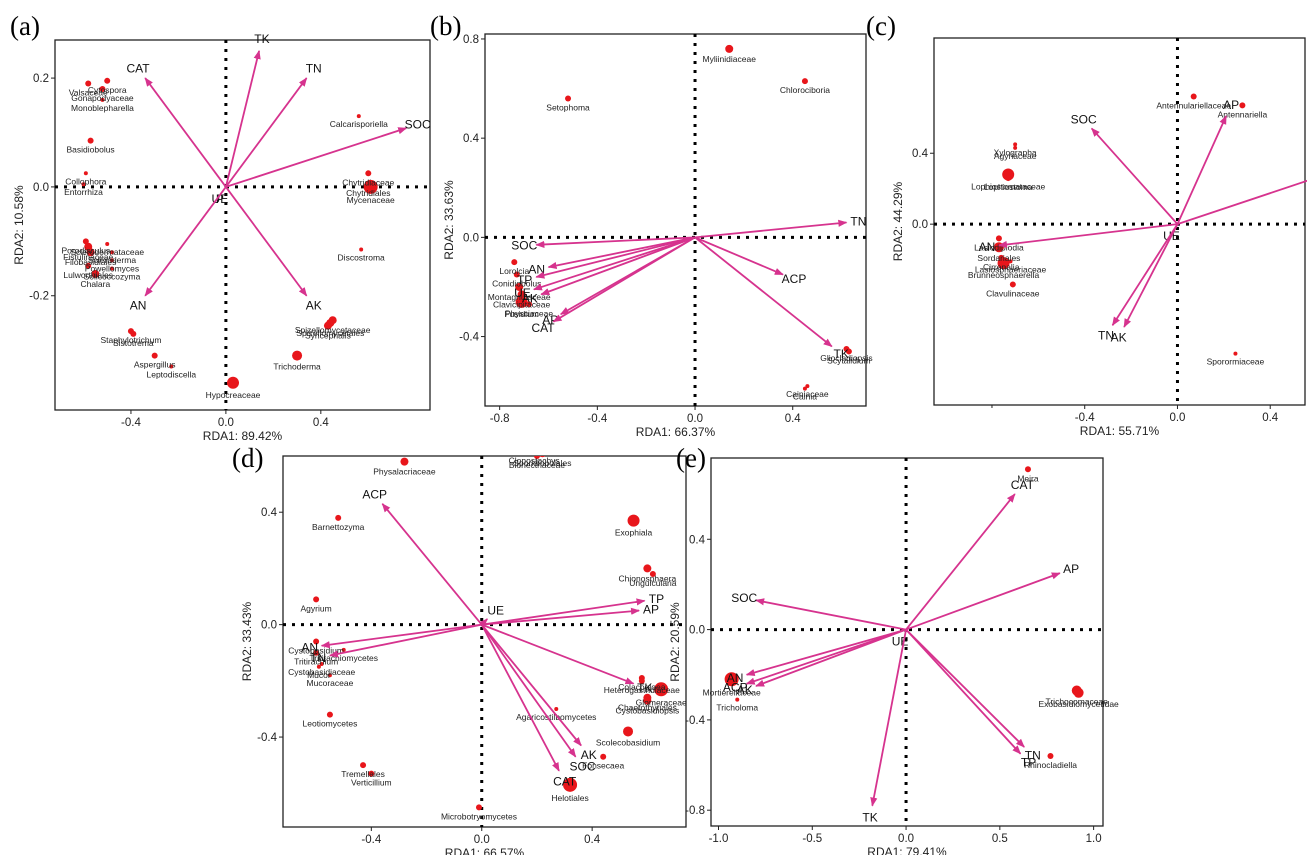 This screenshot has width=1307, height=855. I want to click on y-axis-label: RDA2: 44.29%, so click(898, 221).